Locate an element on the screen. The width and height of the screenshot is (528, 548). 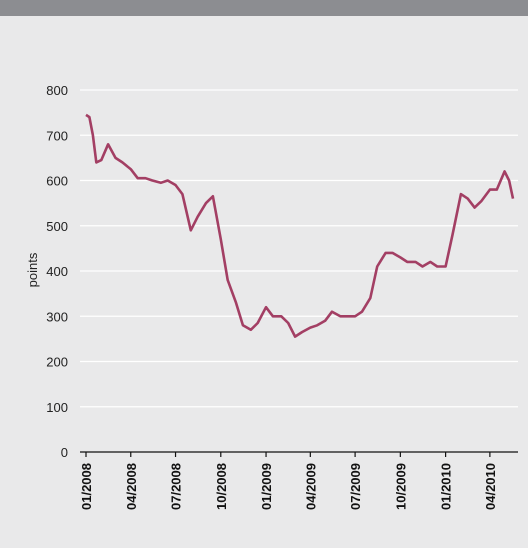
y-tick-label-800: 800 is located at coordinates (57, 90).